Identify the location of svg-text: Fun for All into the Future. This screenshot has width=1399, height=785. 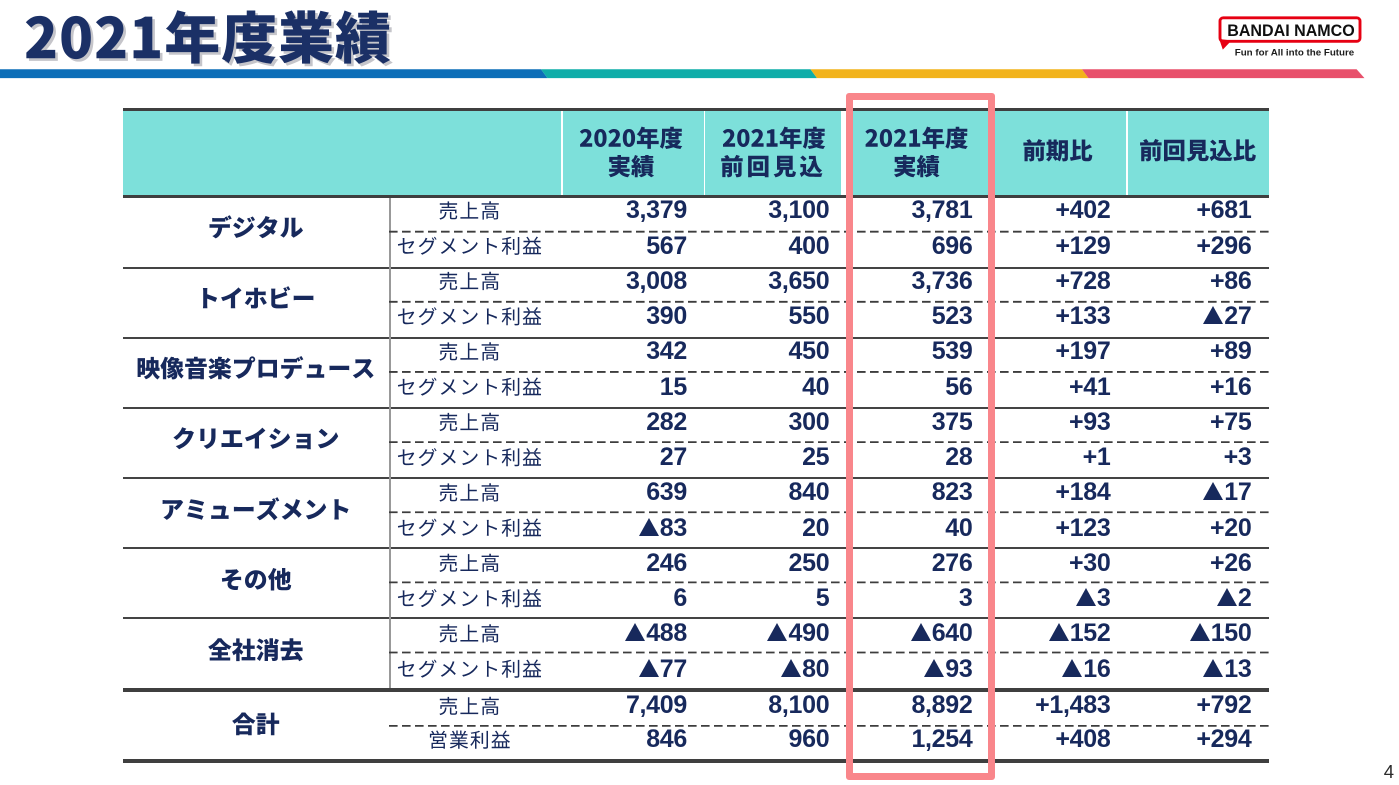
(1295, 52).